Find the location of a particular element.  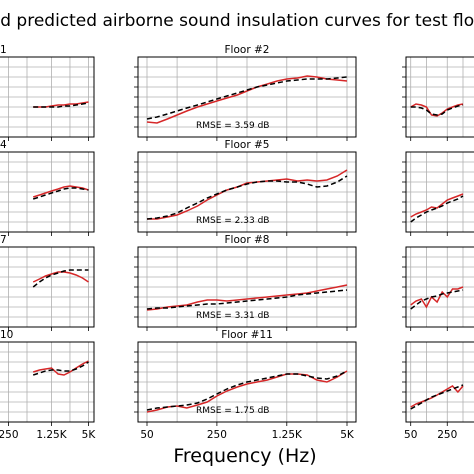

panel-title: 4 is located at coordinates (3, 145).